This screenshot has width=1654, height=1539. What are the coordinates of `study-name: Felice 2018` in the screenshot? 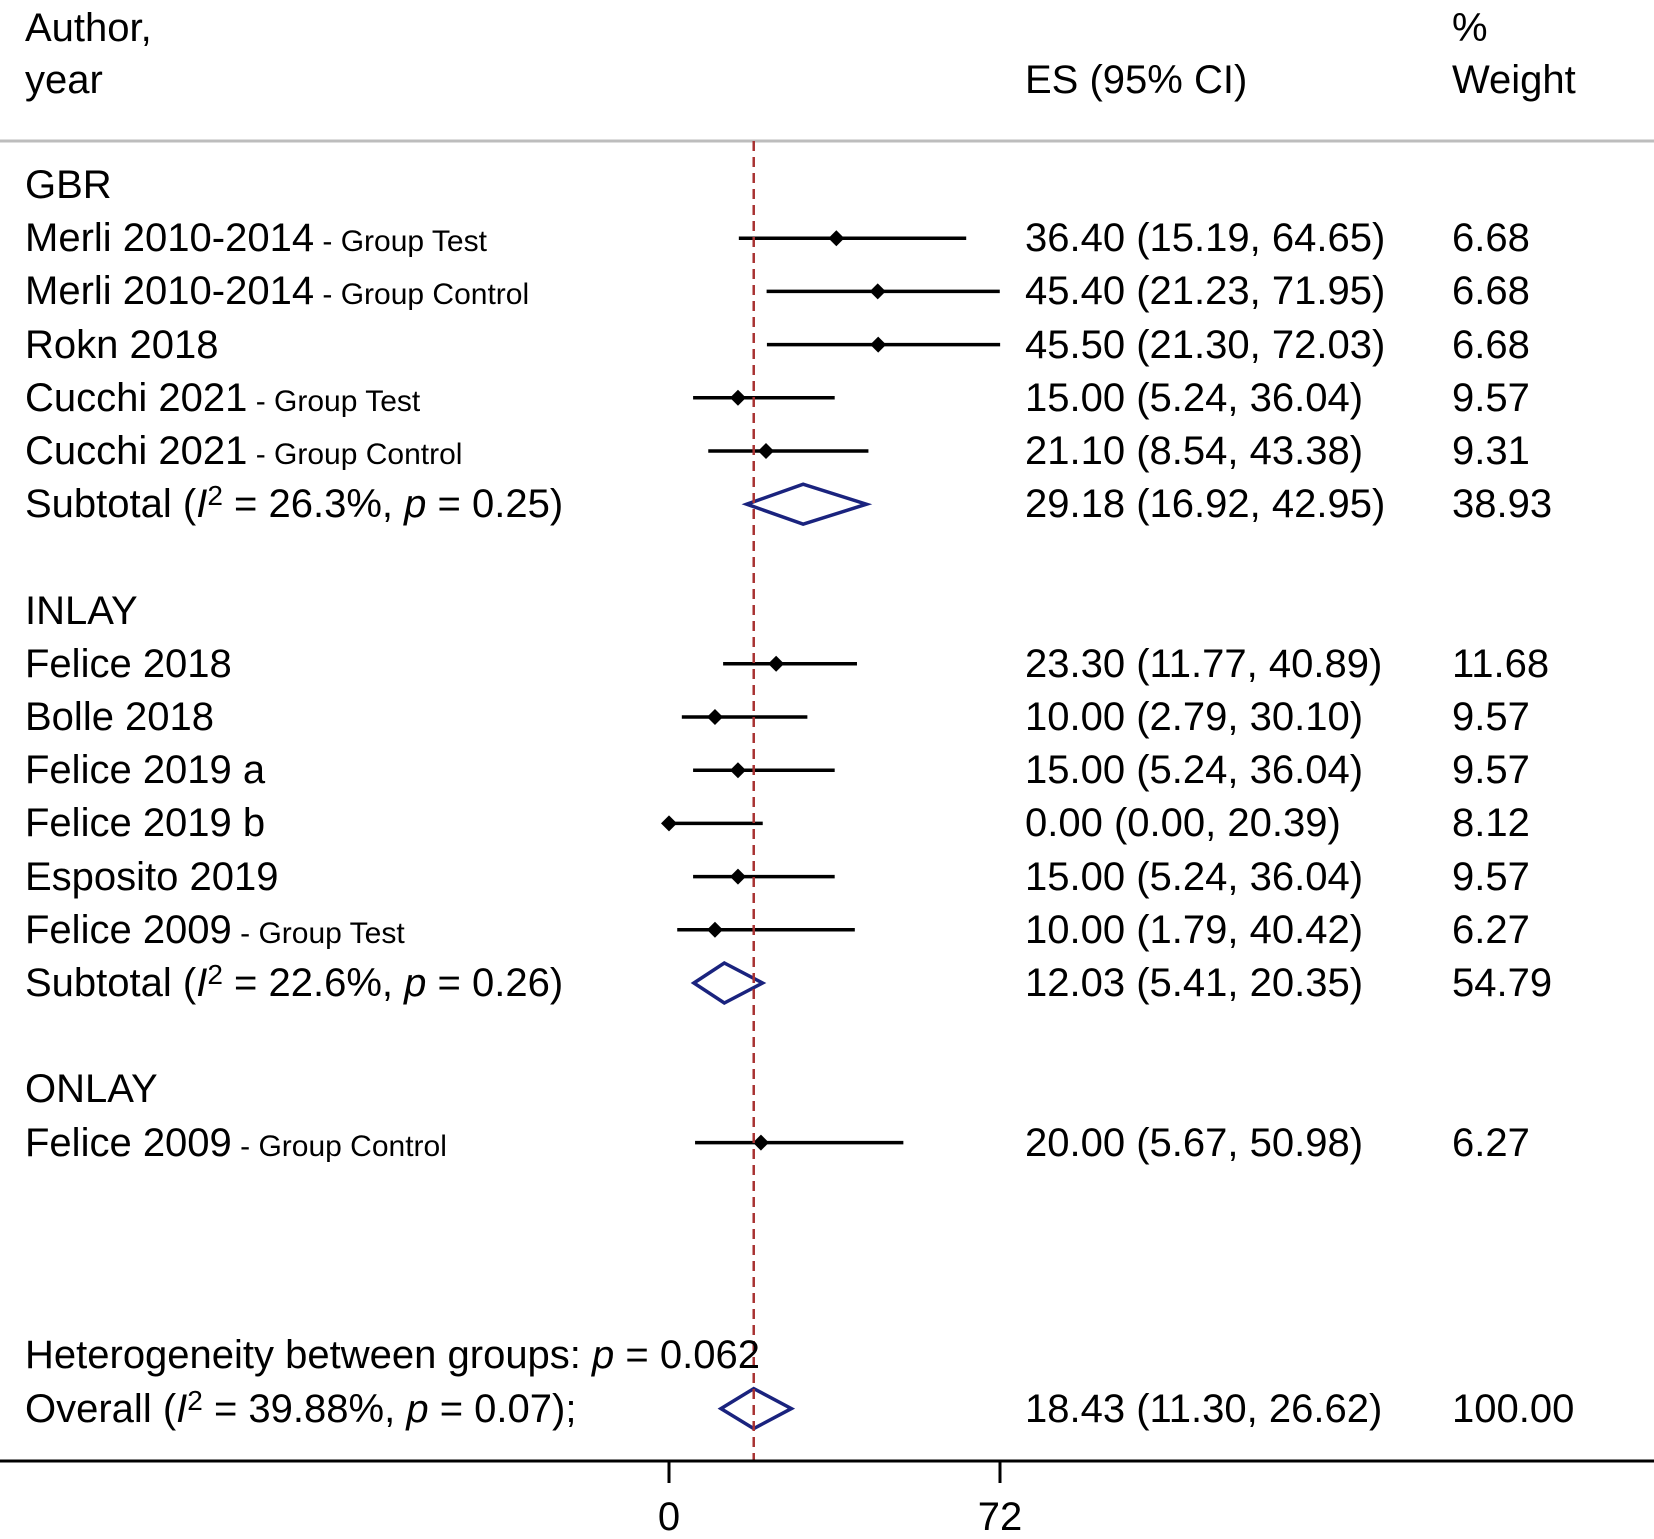 It's located at (128, 663).